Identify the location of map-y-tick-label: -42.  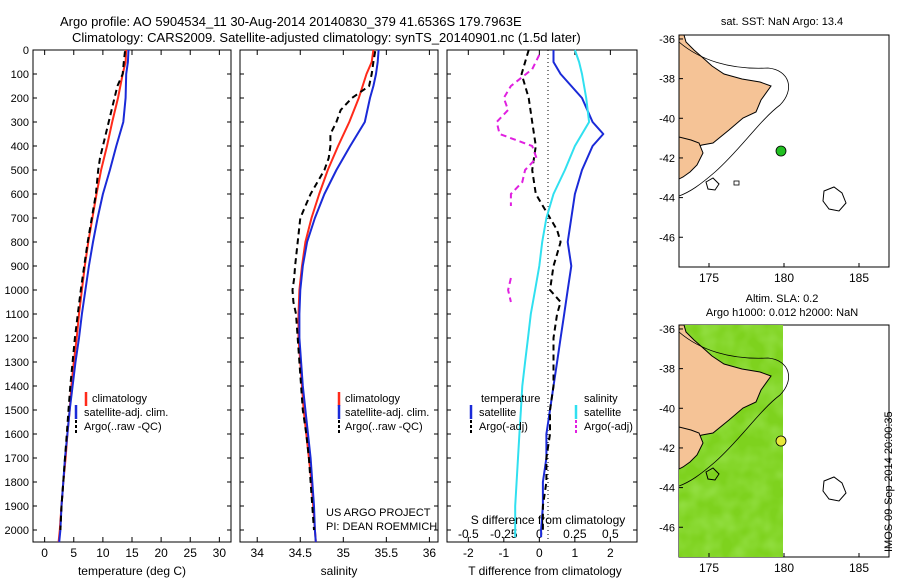
(667, 159).